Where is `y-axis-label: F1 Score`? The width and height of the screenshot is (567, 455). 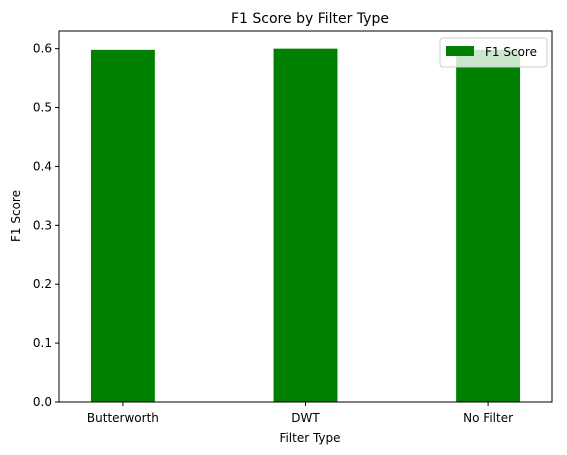
y-axis-label: F1 Score is located at coordinates (16, 216).